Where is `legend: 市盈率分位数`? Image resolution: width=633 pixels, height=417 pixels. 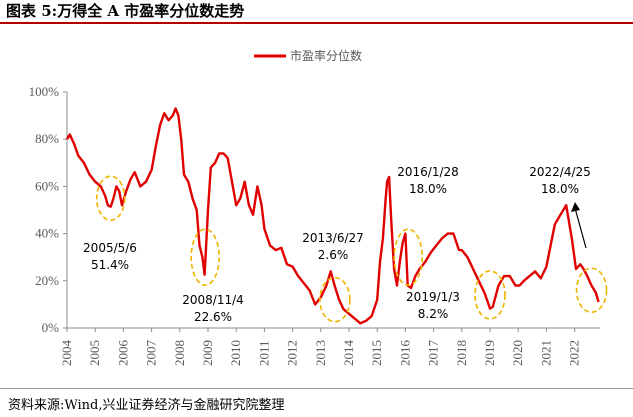
legend: 市盈率分位数 is located at coordinates (308, 55).